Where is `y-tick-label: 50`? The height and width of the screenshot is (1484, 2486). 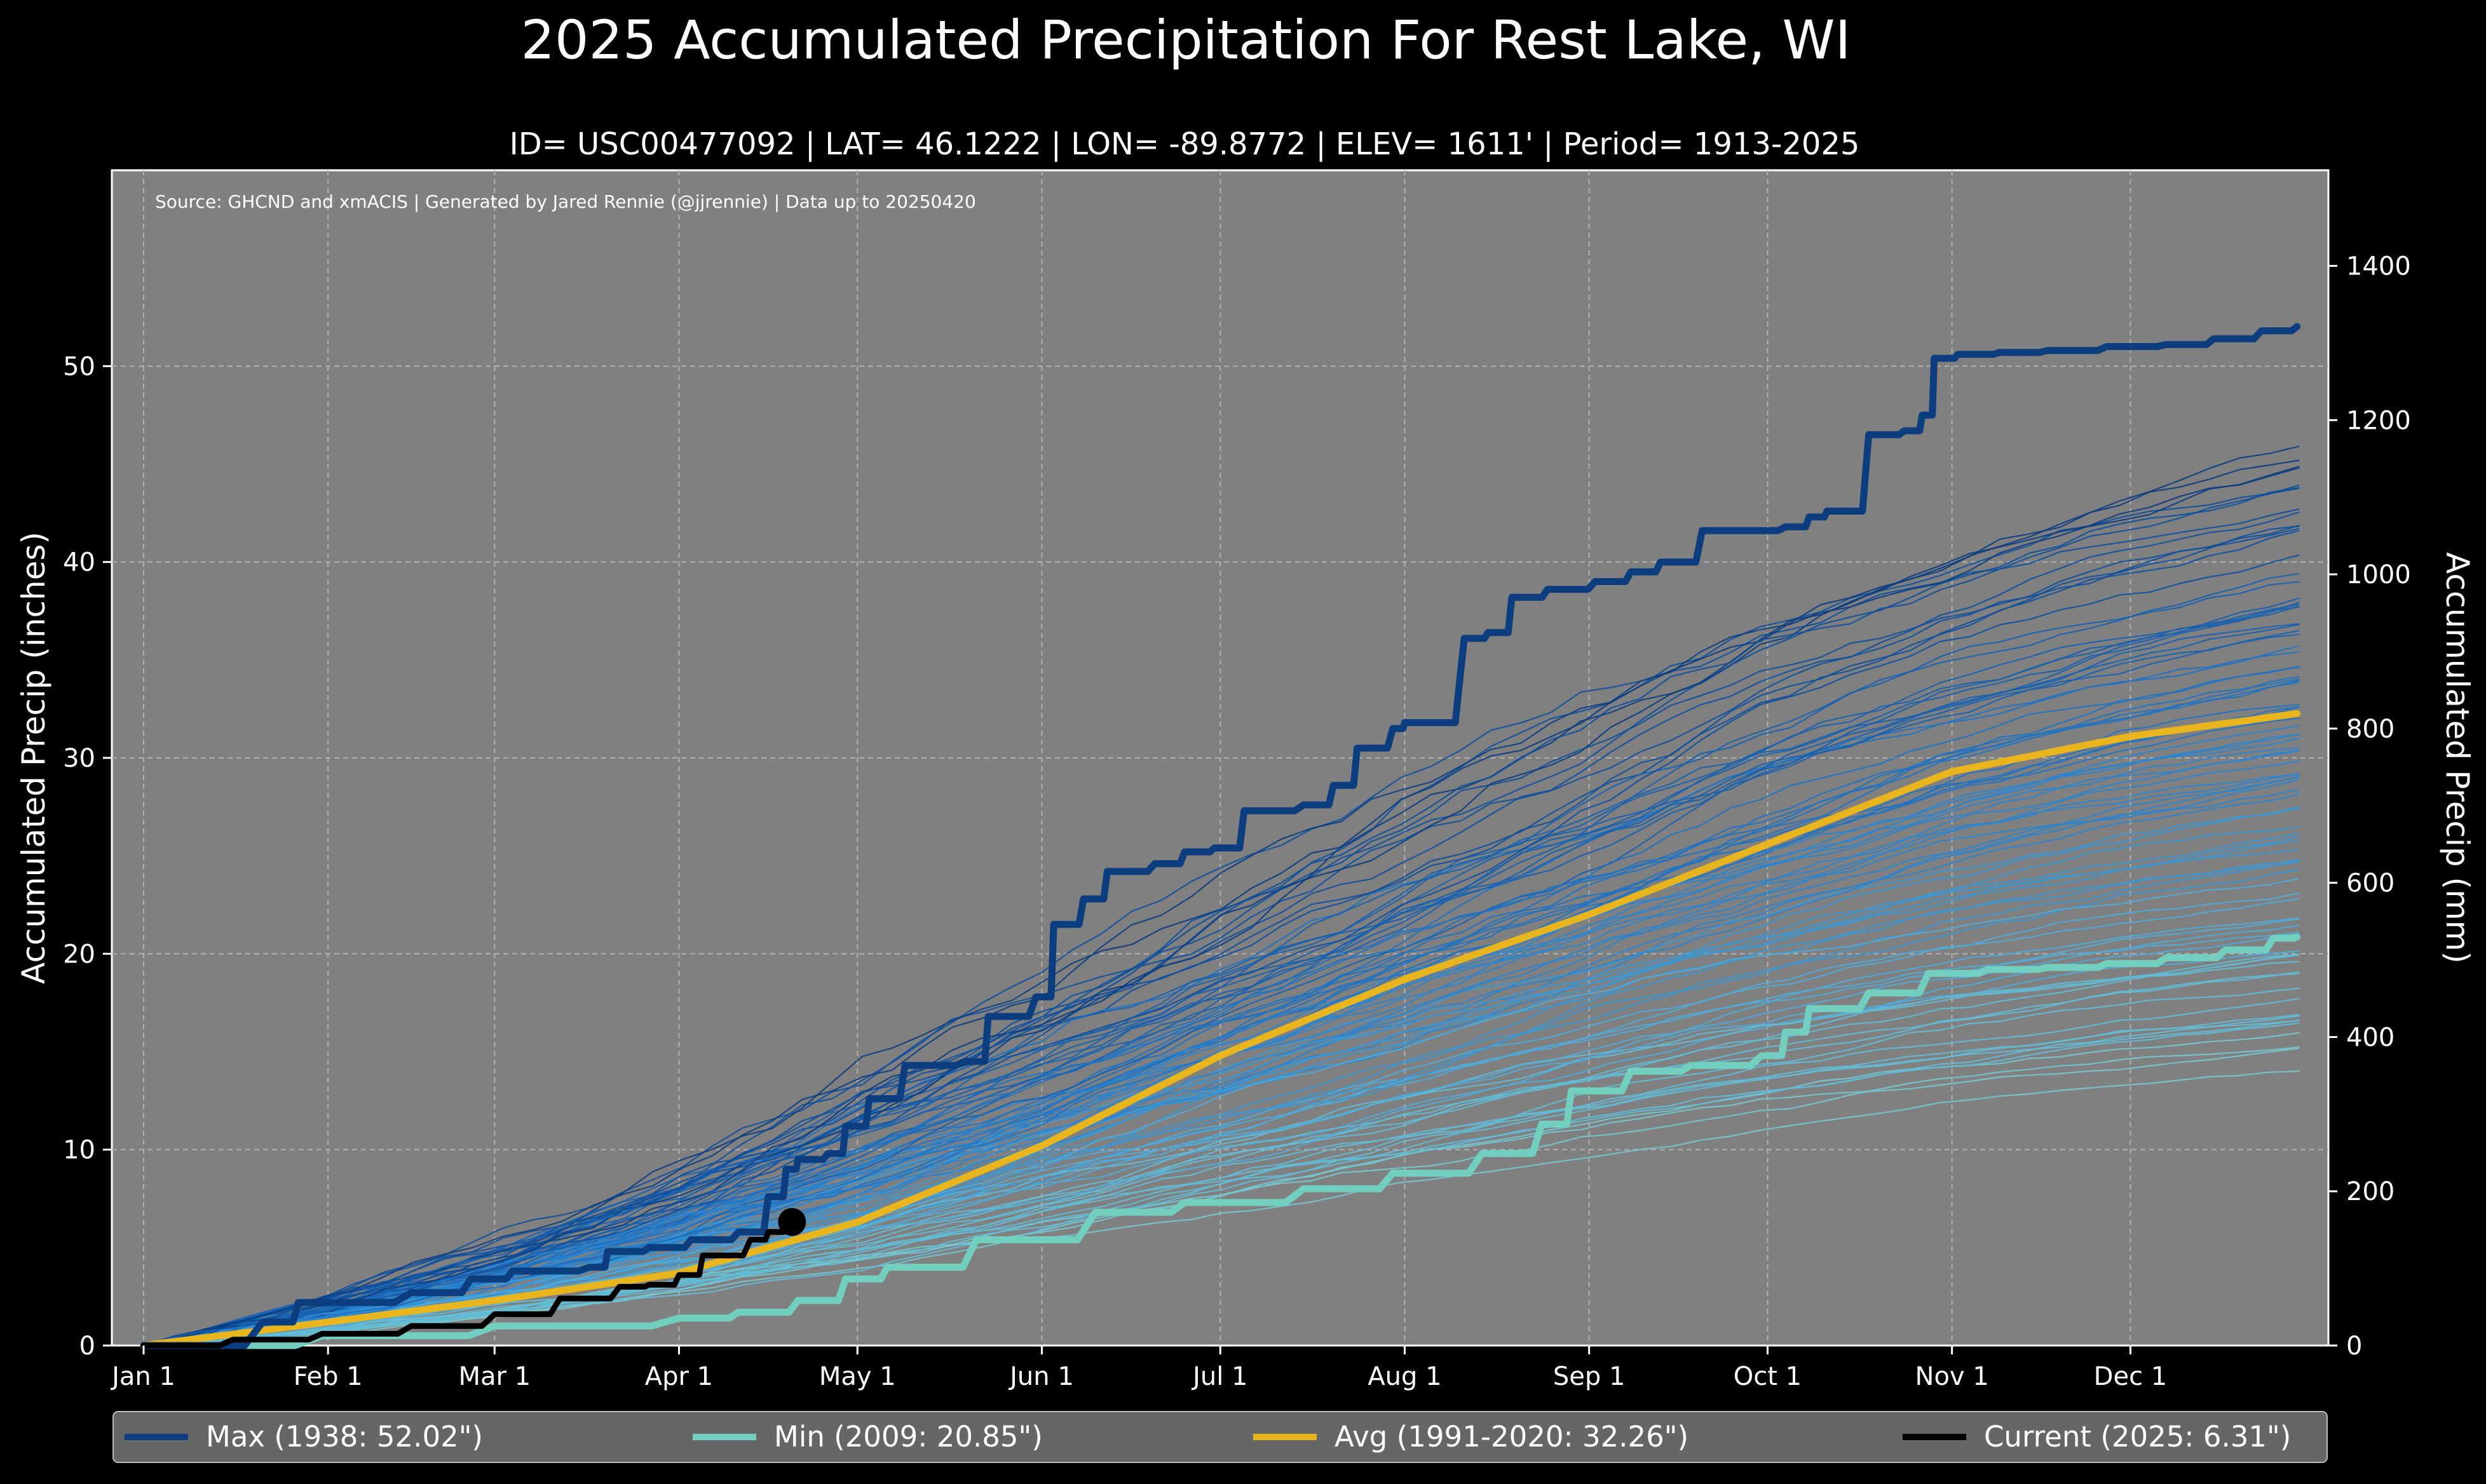 y-tick-label: 50 is located at coordinates (79, 366).